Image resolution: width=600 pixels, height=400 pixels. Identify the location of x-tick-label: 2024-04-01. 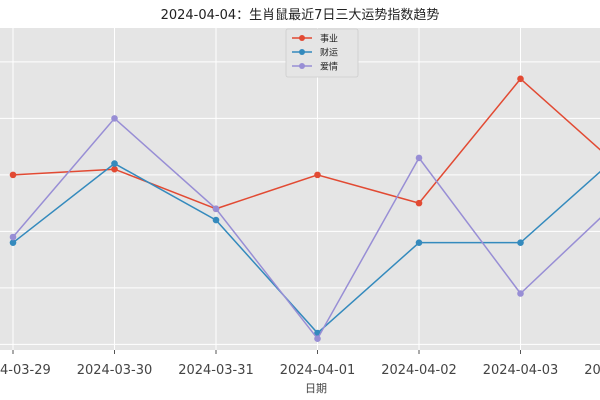
(318, 370).